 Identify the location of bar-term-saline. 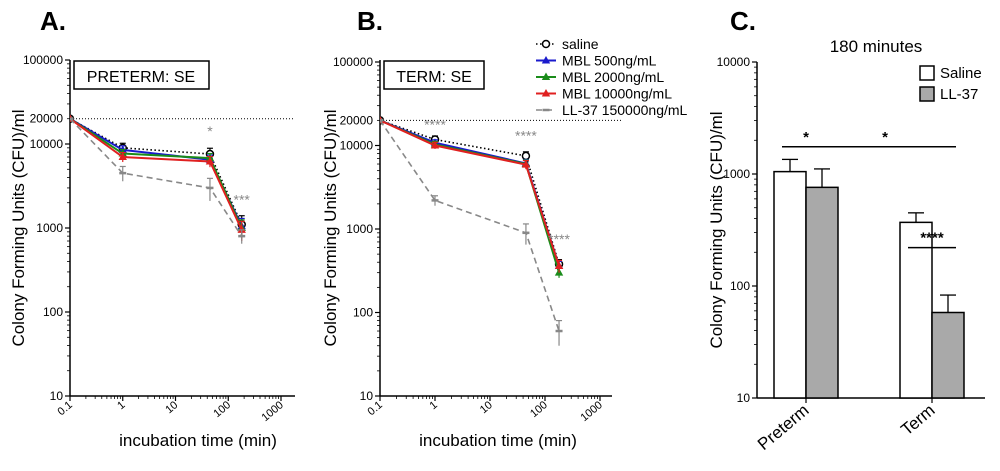
(916, 310).